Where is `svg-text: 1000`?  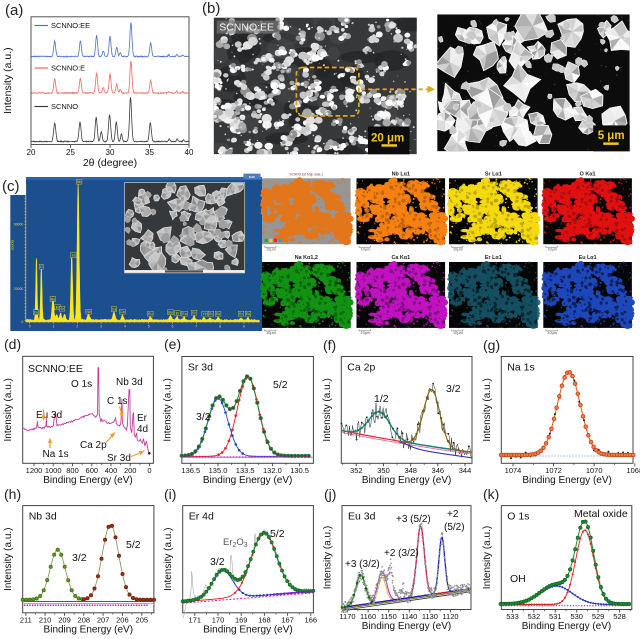 svg-text: 1000 is located at coordinates (53, 470).